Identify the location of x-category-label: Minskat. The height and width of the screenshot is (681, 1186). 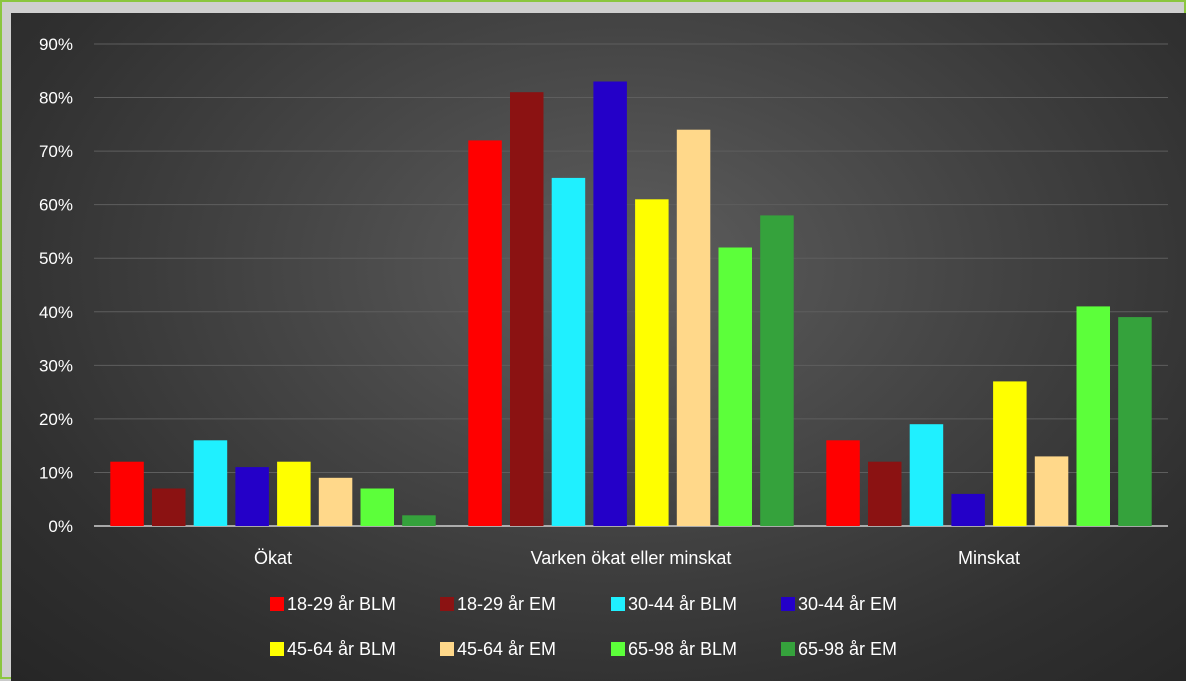
(989, 558).